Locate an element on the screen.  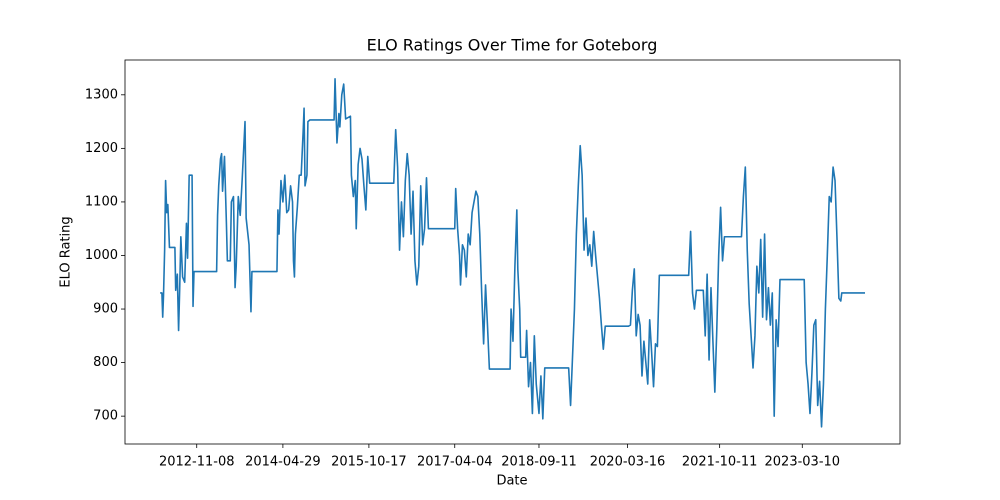
x-axis-label: Date is located at coordinates (511, 481).